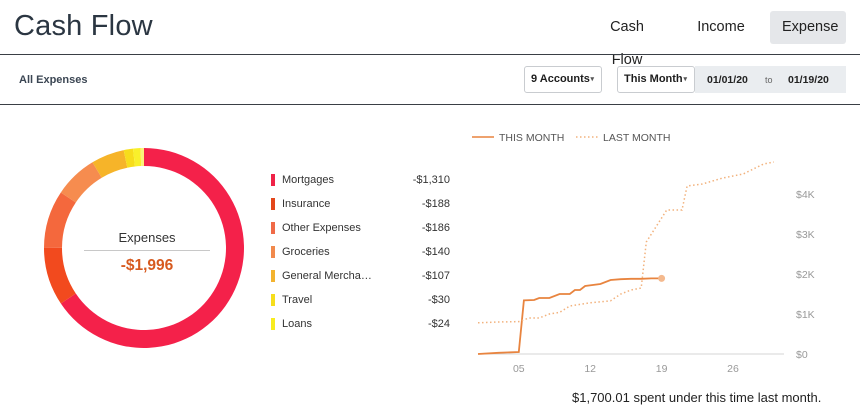 The image size is (860, 415). What do you see at coordinates (360, 204) in the screenshot?
I see `legend-item: Insurance -$188` at bounding box center [360, 204].